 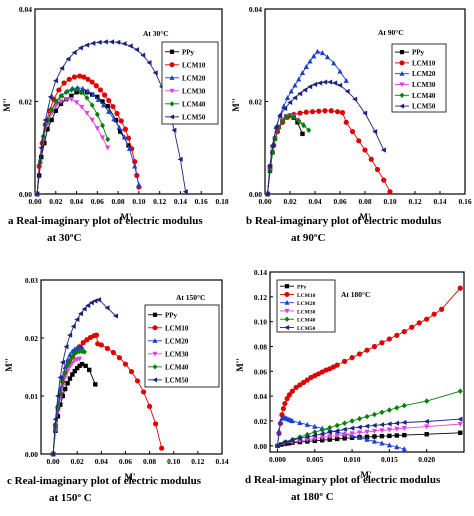 What do you see at coordinates (197, 461) in the screenshot?
I see `x-tick-label: 0.12` at bounding box center [197, 461].